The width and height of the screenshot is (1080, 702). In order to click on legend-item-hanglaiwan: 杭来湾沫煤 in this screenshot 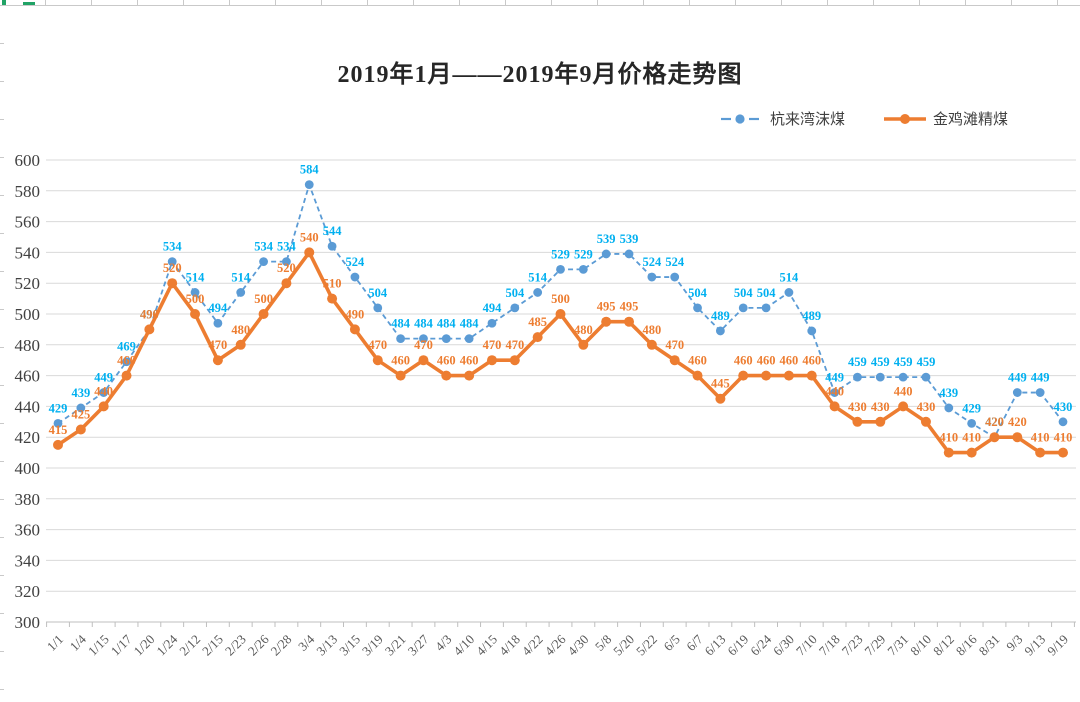, I will do `click(782, 118)`.